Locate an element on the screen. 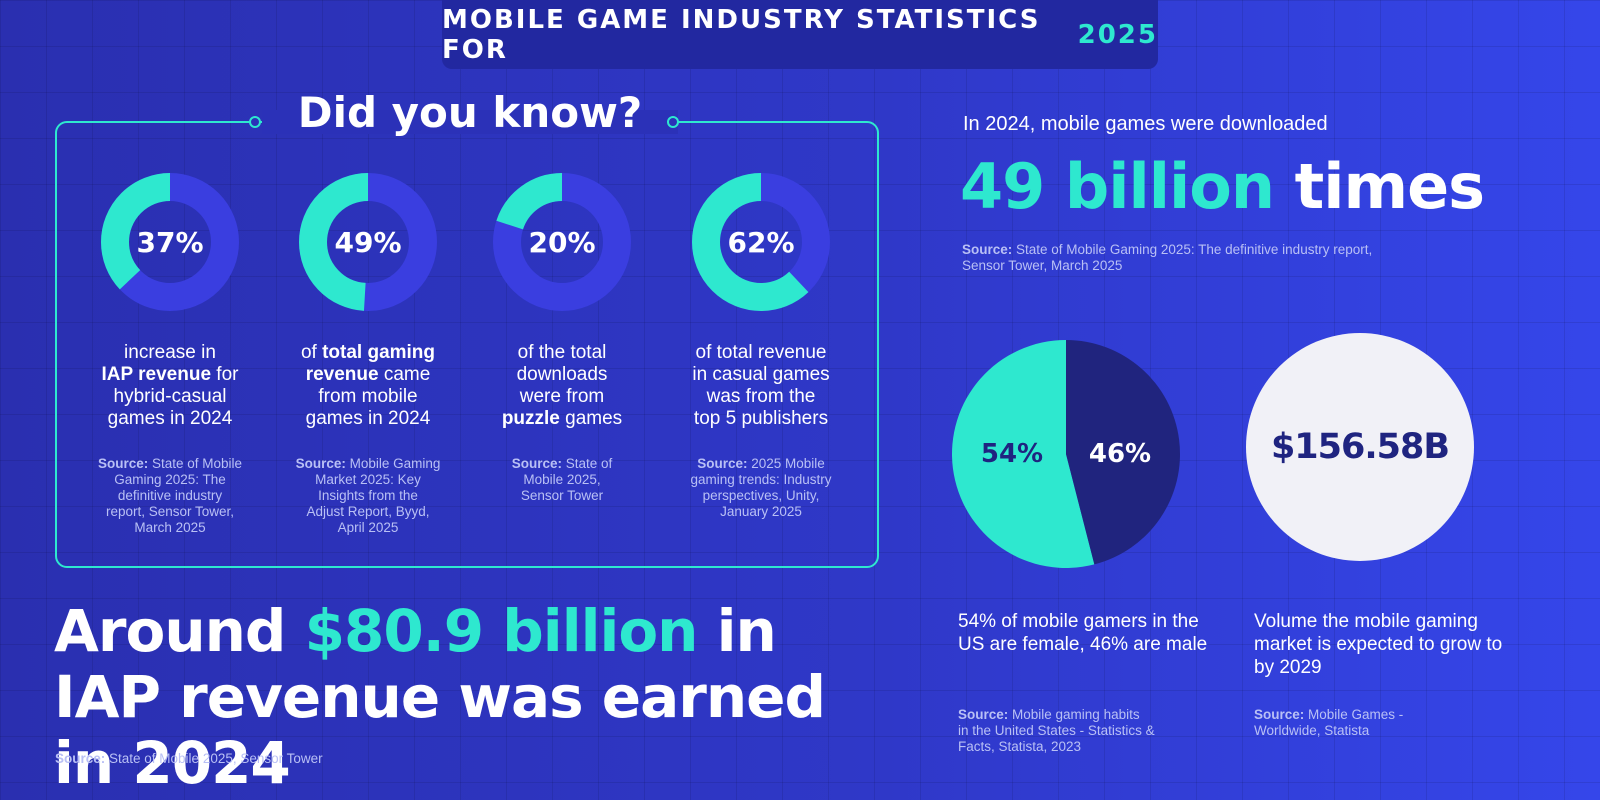 Image resolution: width=1600 pixels, height=800 pixels. donut-chart: 49% is located at coordinates (368, 242).